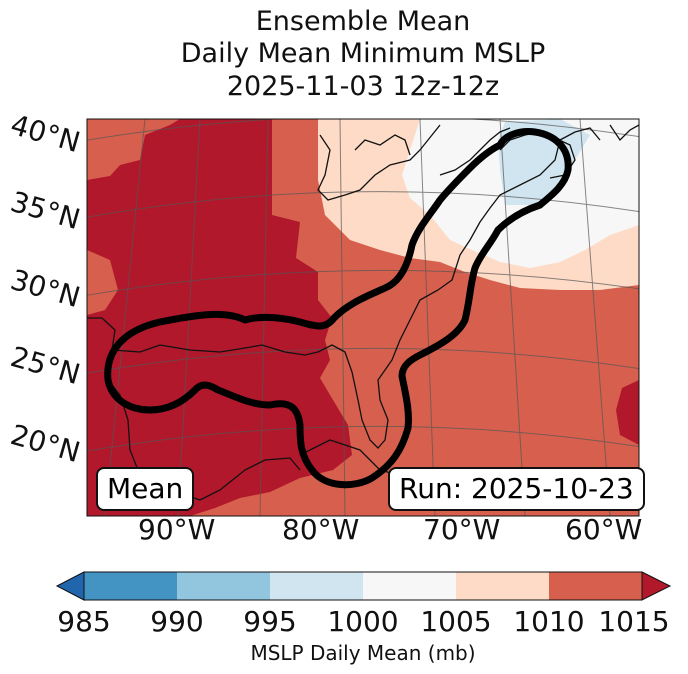 Image resolution: width=688 pixels, height=674 pixels. Describe the element at coordinates (145, 489) in the screenshot. I see `mean-label-box: Mean` at that location.